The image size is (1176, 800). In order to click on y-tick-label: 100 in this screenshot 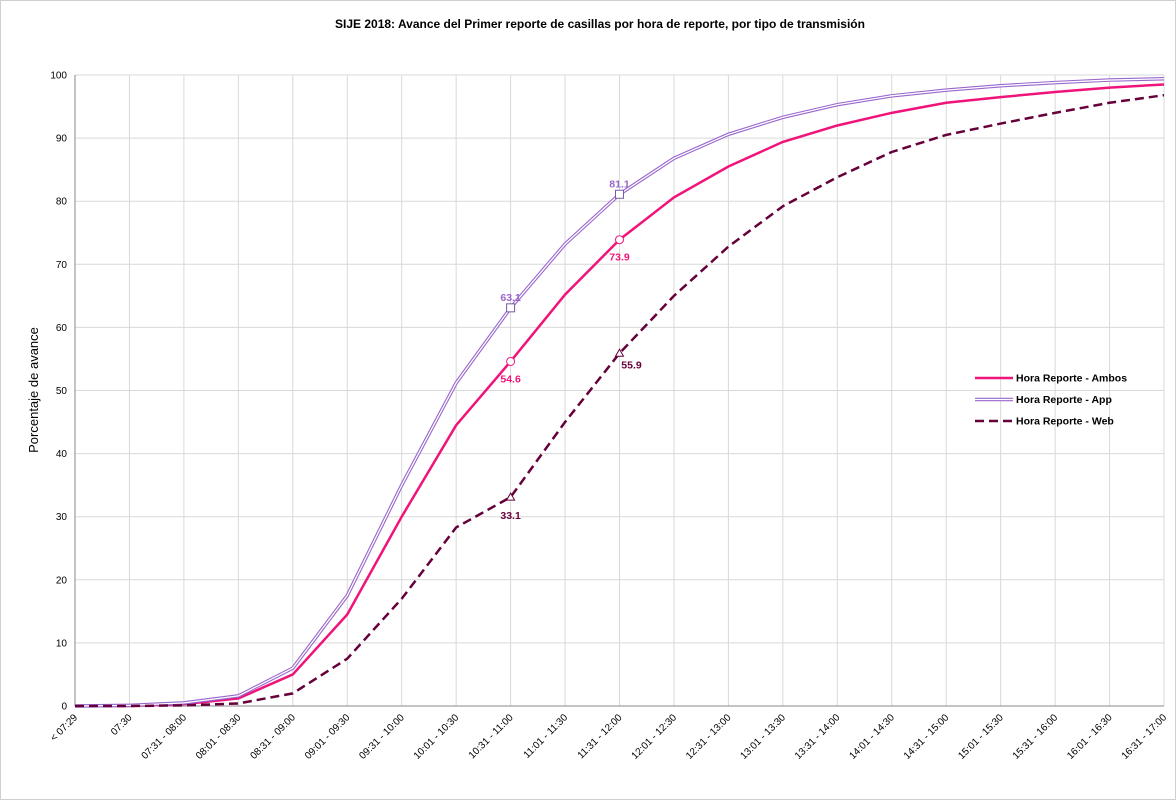, I will do `click(58, 76)`.